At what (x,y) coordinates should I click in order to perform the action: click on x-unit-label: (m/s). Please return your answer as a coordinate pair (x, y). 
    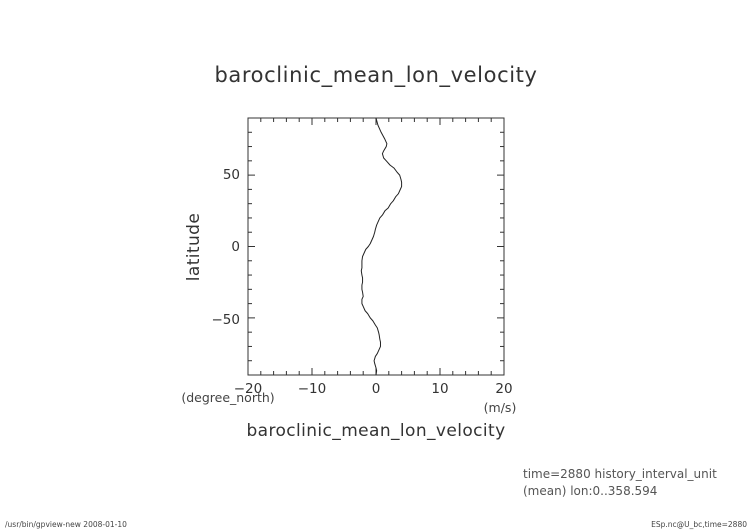
    Looking at the image, I should click on (500, 407).